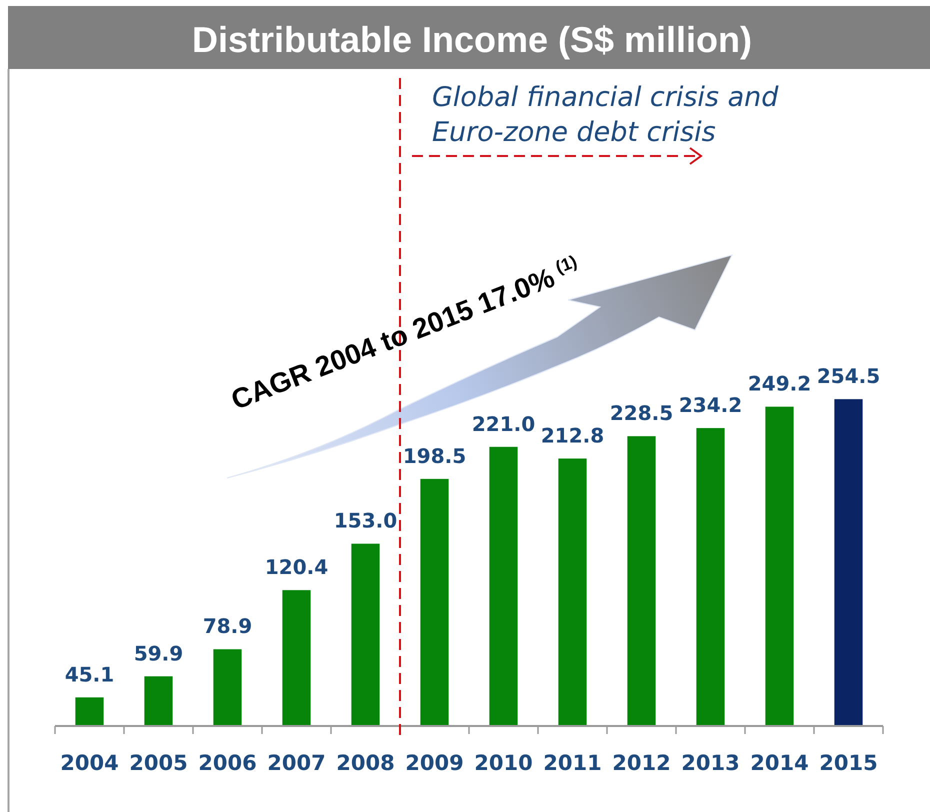 The width and height of the screenshot is (930, 812). I want to click on data-label: 120.4, so click(296, 567).